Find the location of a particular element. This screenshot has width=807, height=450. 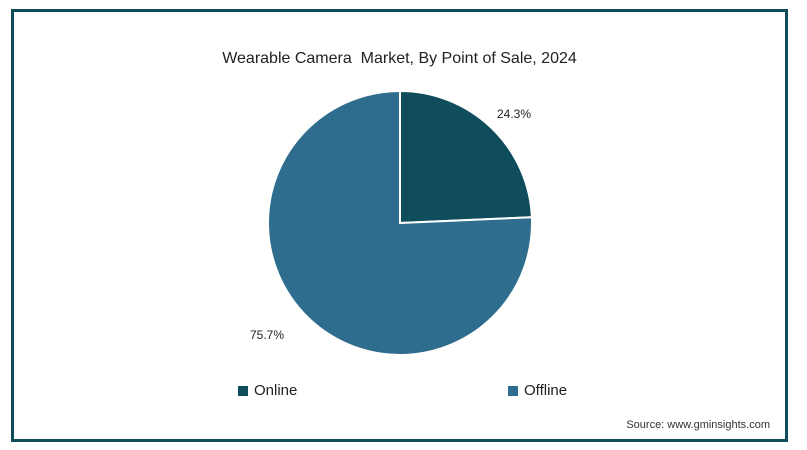

legend-item-online: Online is located at coordinates (267, 390).